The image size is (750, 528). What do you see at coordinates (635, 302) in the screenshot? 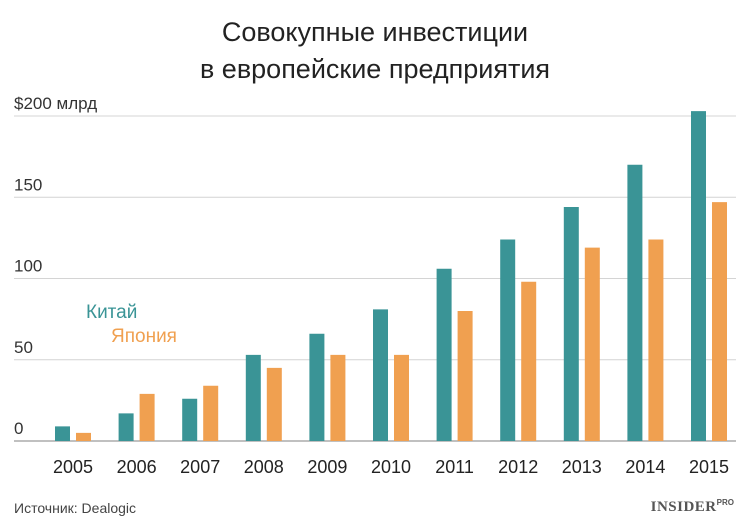
I see `bar-china-2014` at bounding box center [635, 302].